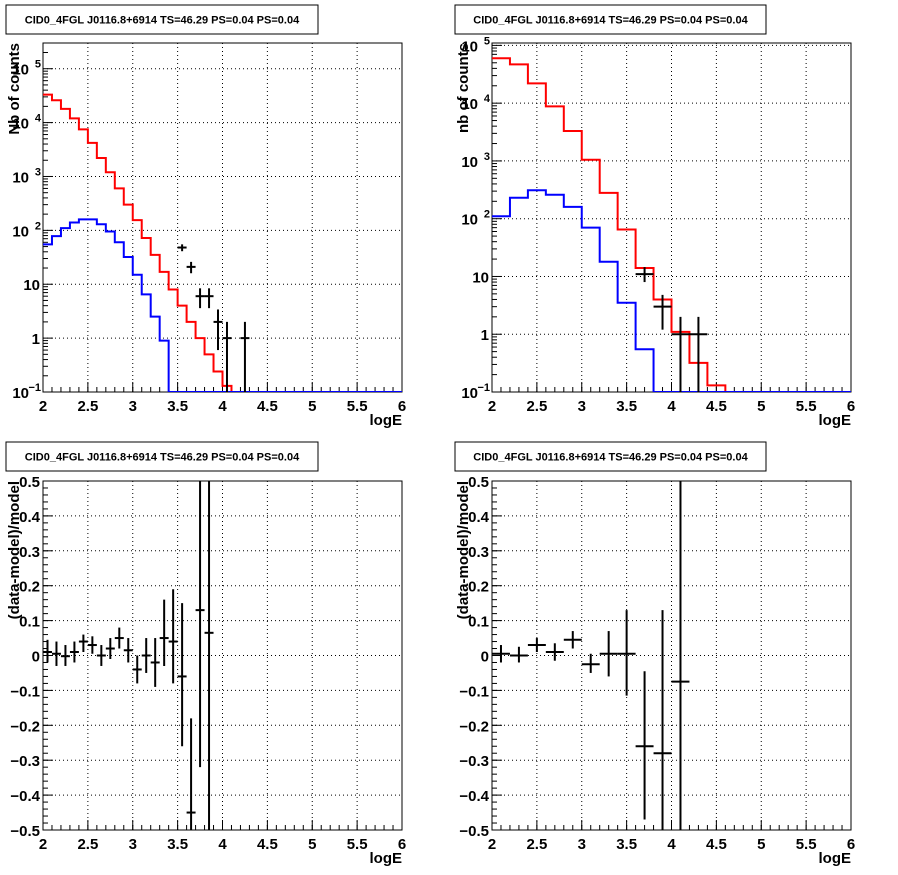 Image resolution: width=898 pixels, height=875 pixels. What do you see at coordinates (87, 406) in the screenshot?
I see `x-tick-label: 2.5` at bounding box center [87, 406].